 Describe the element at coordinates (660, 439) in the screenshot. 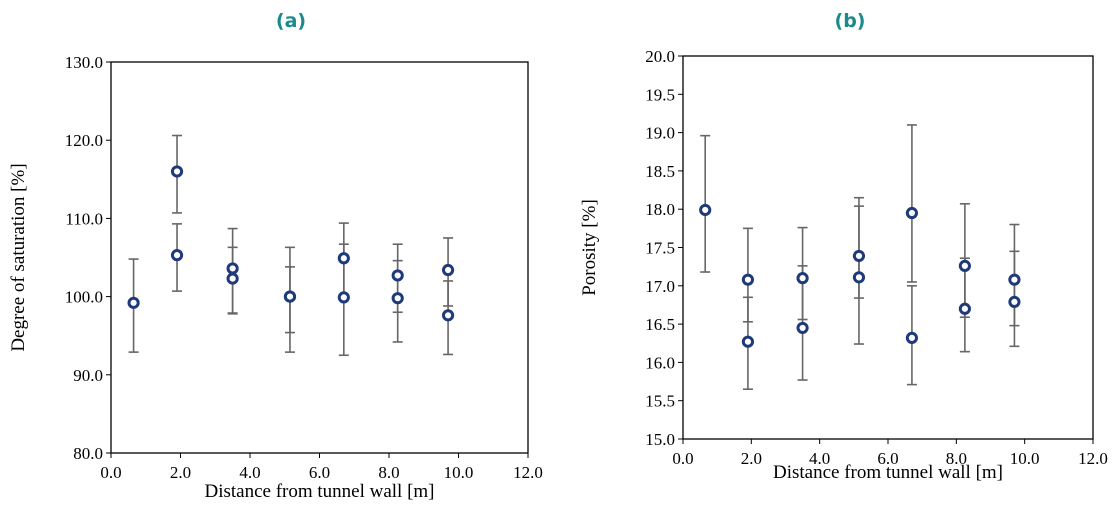

I see `panel-b-ytick-label: 15.0` at that location.